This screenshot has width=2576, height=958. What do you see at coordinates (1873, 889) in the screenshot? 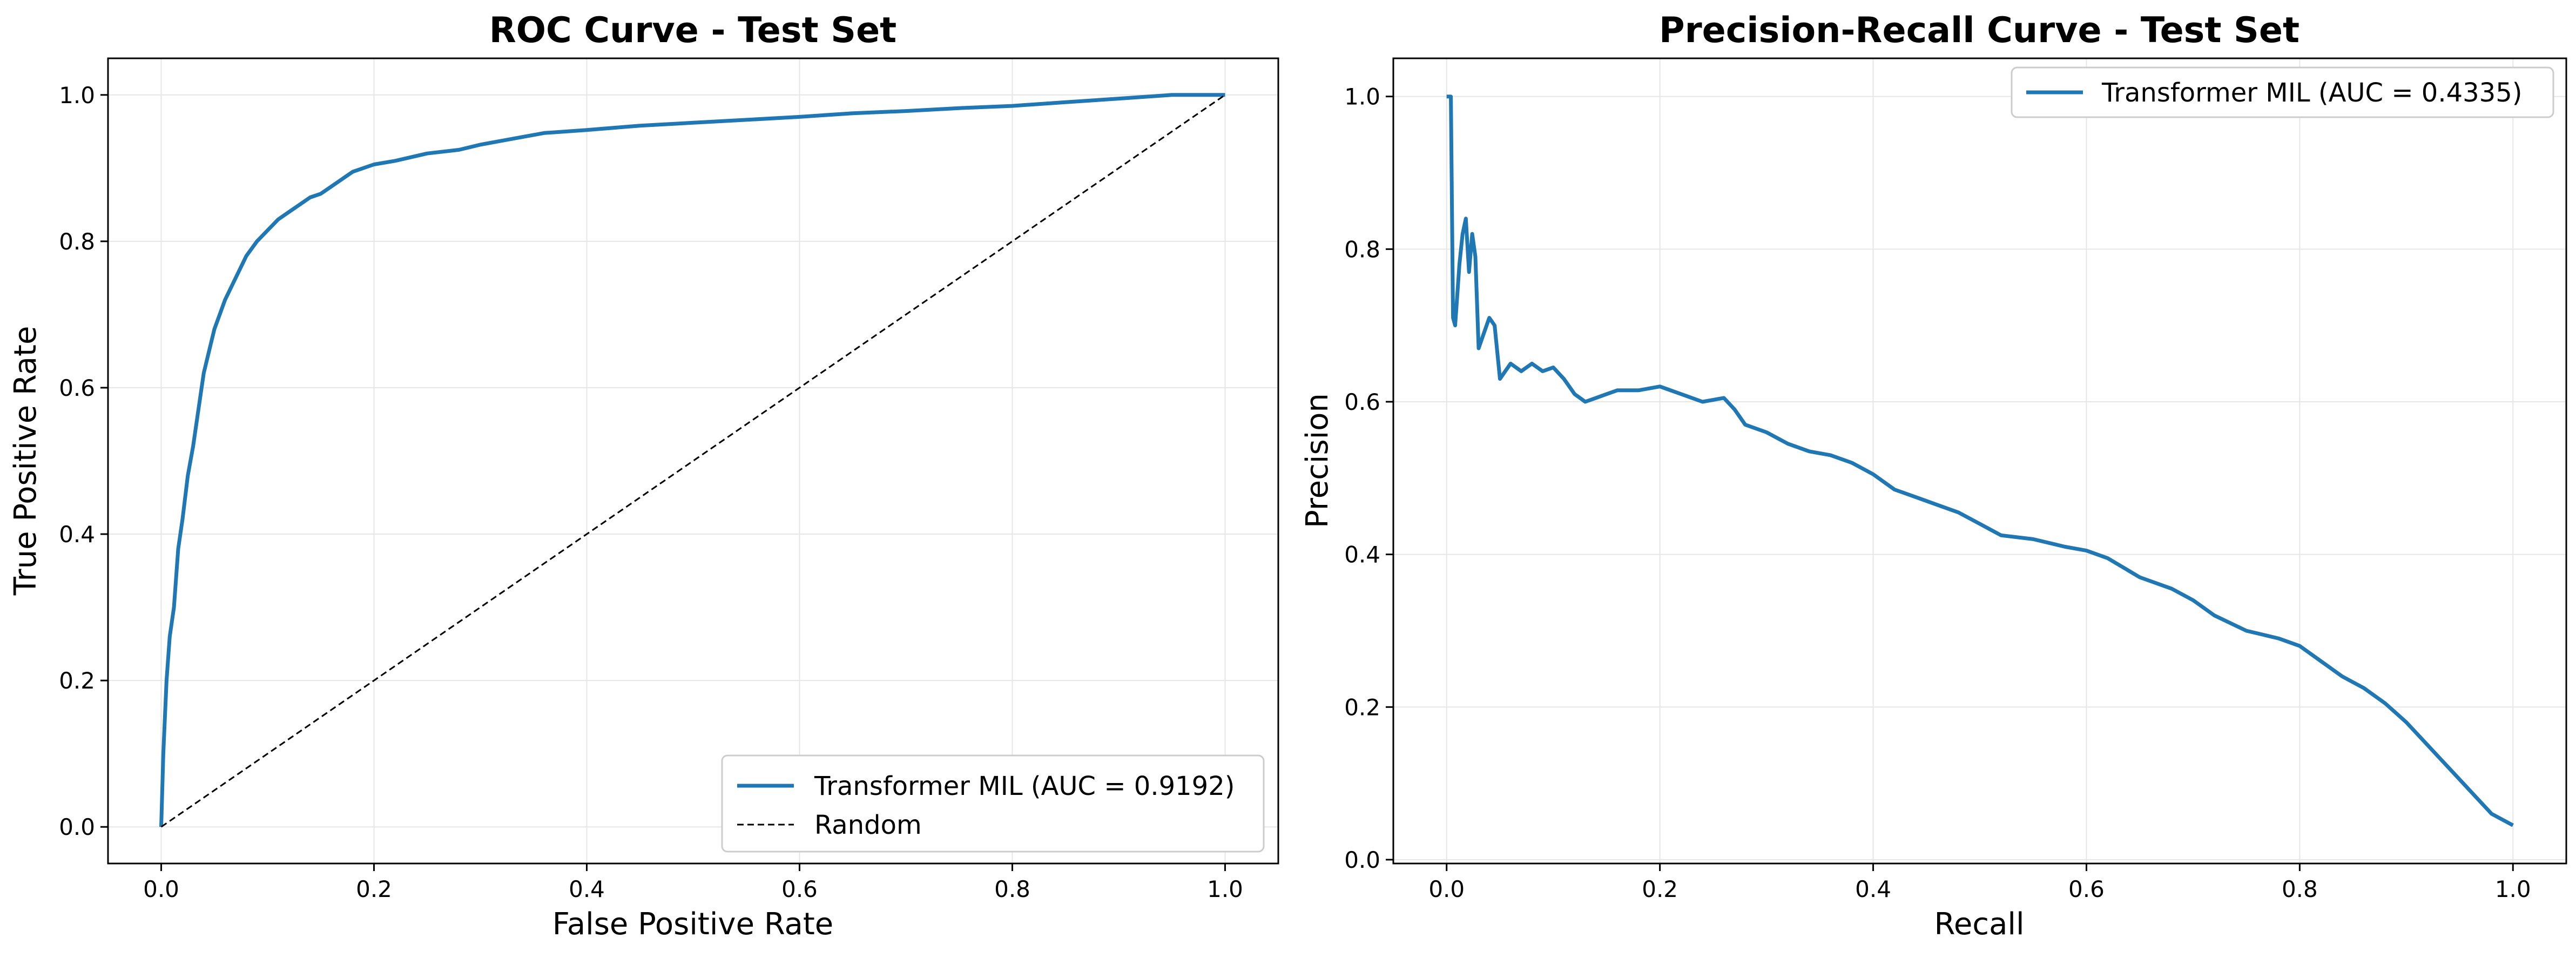
I see `pr-x-tick-label: 0.4` at bounding box center [1873, 889].